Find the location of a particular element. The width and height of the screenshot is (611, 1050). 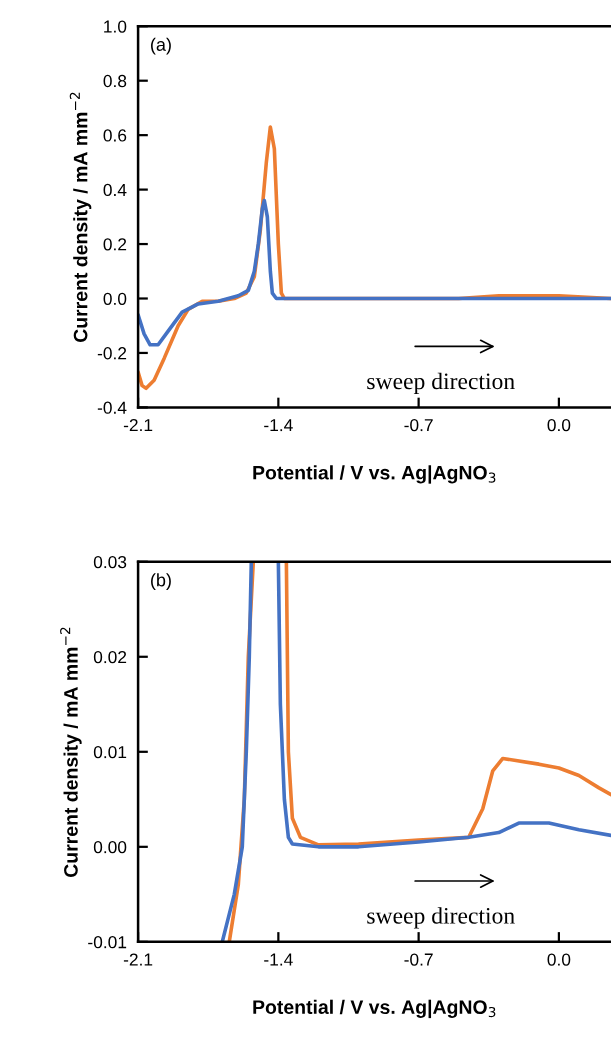

y-tick-label: -0.2 is located at coordinates (112, 353).